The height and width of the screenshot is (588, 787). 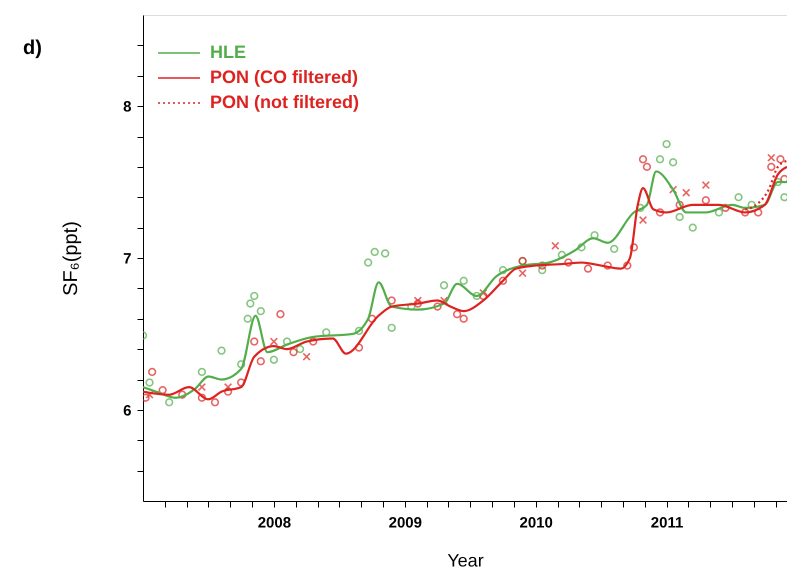 What do you see at coordinates (127, 107) in the screenshot?
I see `y-tick-label: 8` at bounding box center [127, 107].